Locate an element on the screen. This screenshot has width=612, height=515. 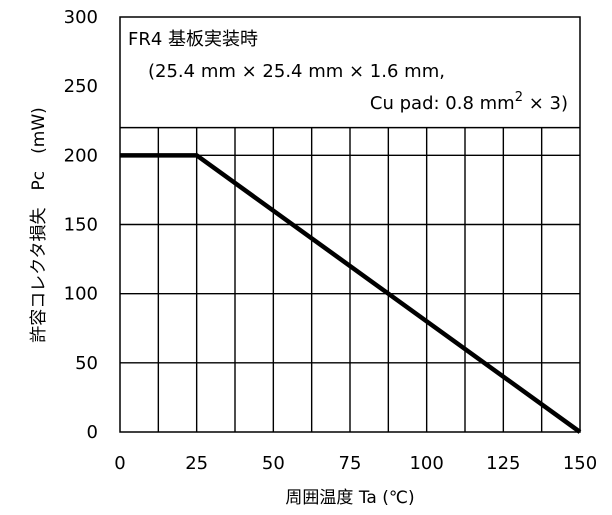
y-tick-label: 50 is located at coordinates (86, 363).